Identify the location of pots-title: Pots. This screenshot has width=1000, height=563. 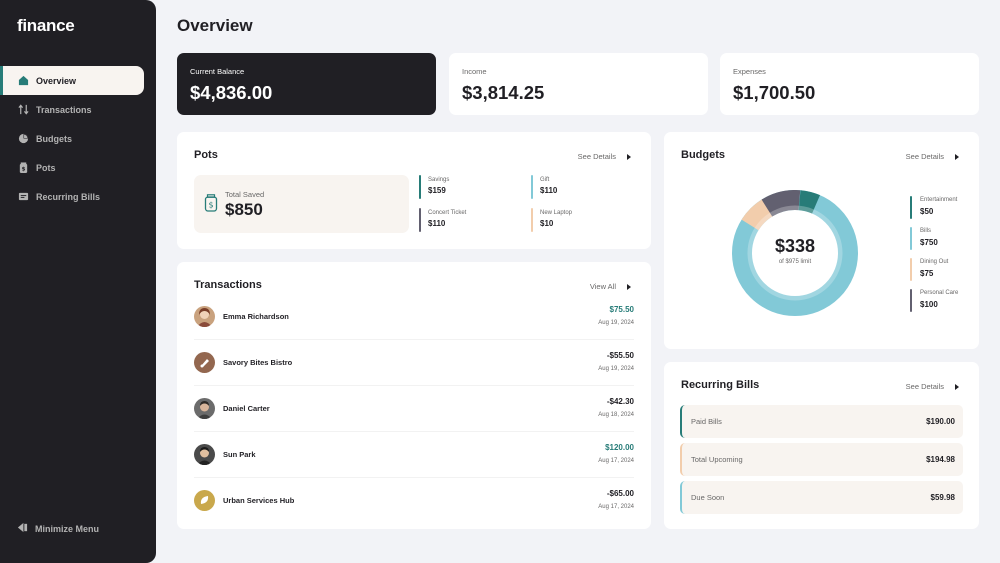
(206, 155).